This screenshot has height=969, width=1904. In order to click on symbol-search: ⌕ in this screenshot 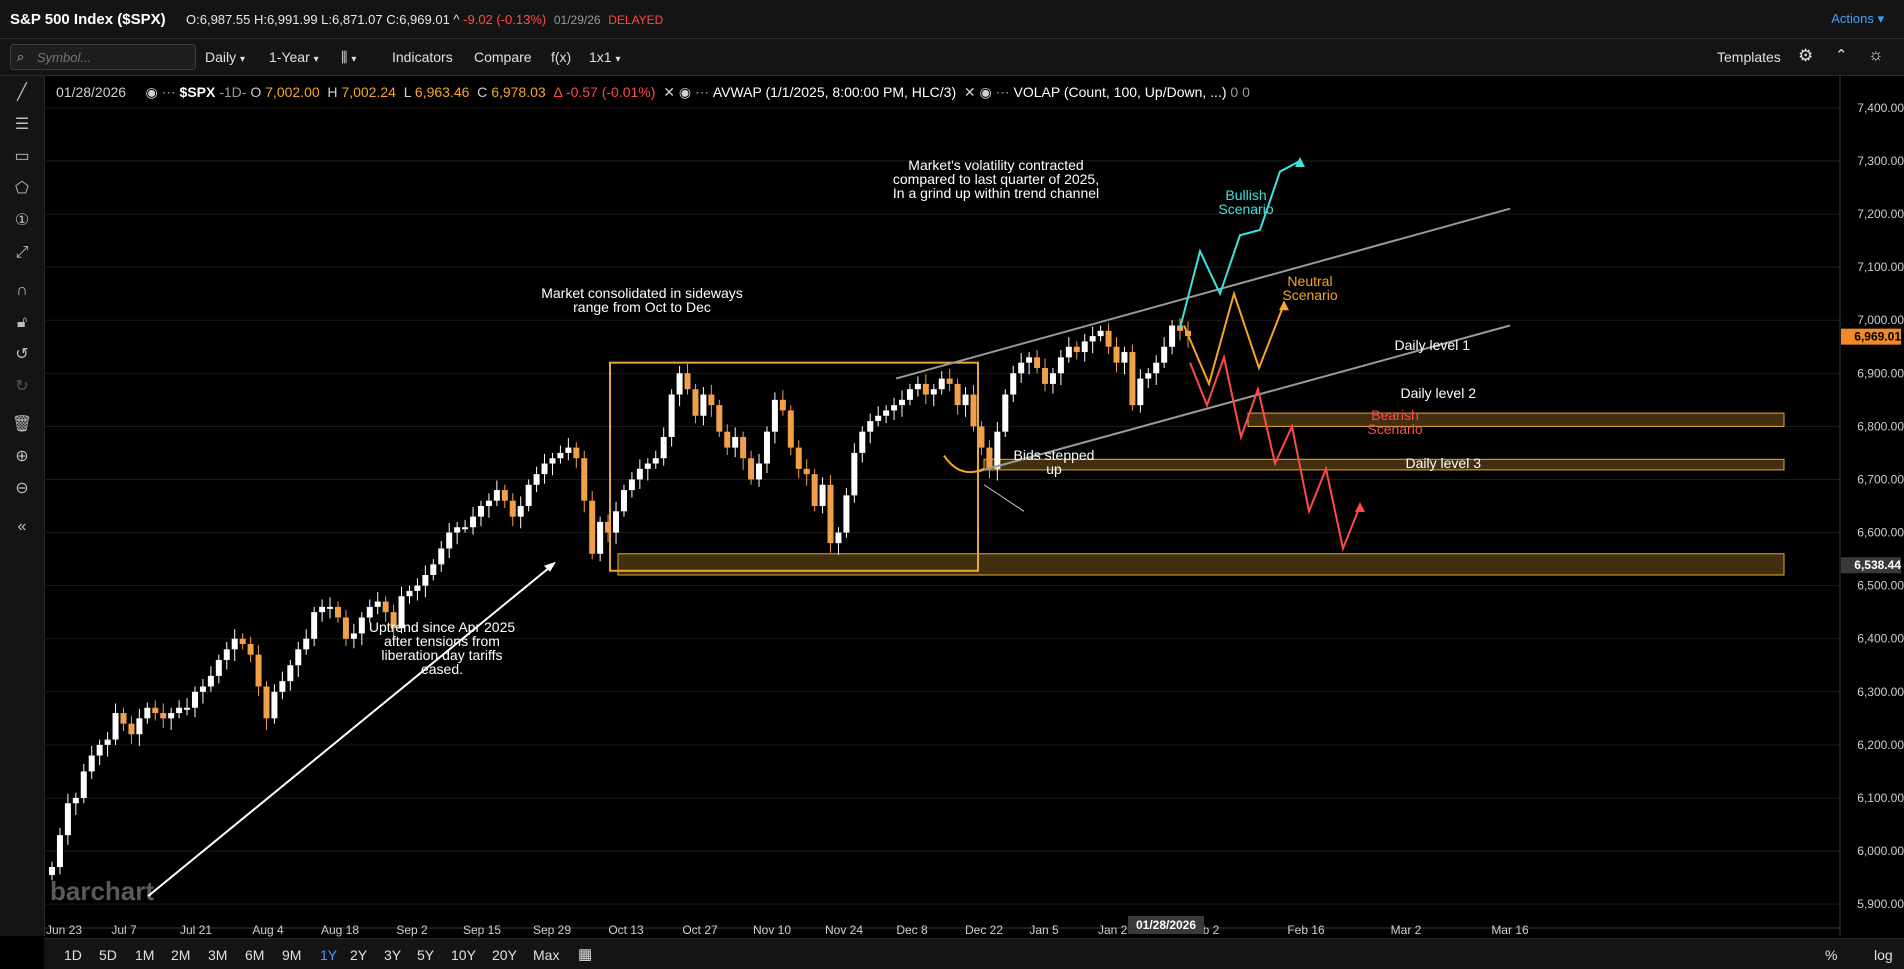, I will do `click(103, 57)`.